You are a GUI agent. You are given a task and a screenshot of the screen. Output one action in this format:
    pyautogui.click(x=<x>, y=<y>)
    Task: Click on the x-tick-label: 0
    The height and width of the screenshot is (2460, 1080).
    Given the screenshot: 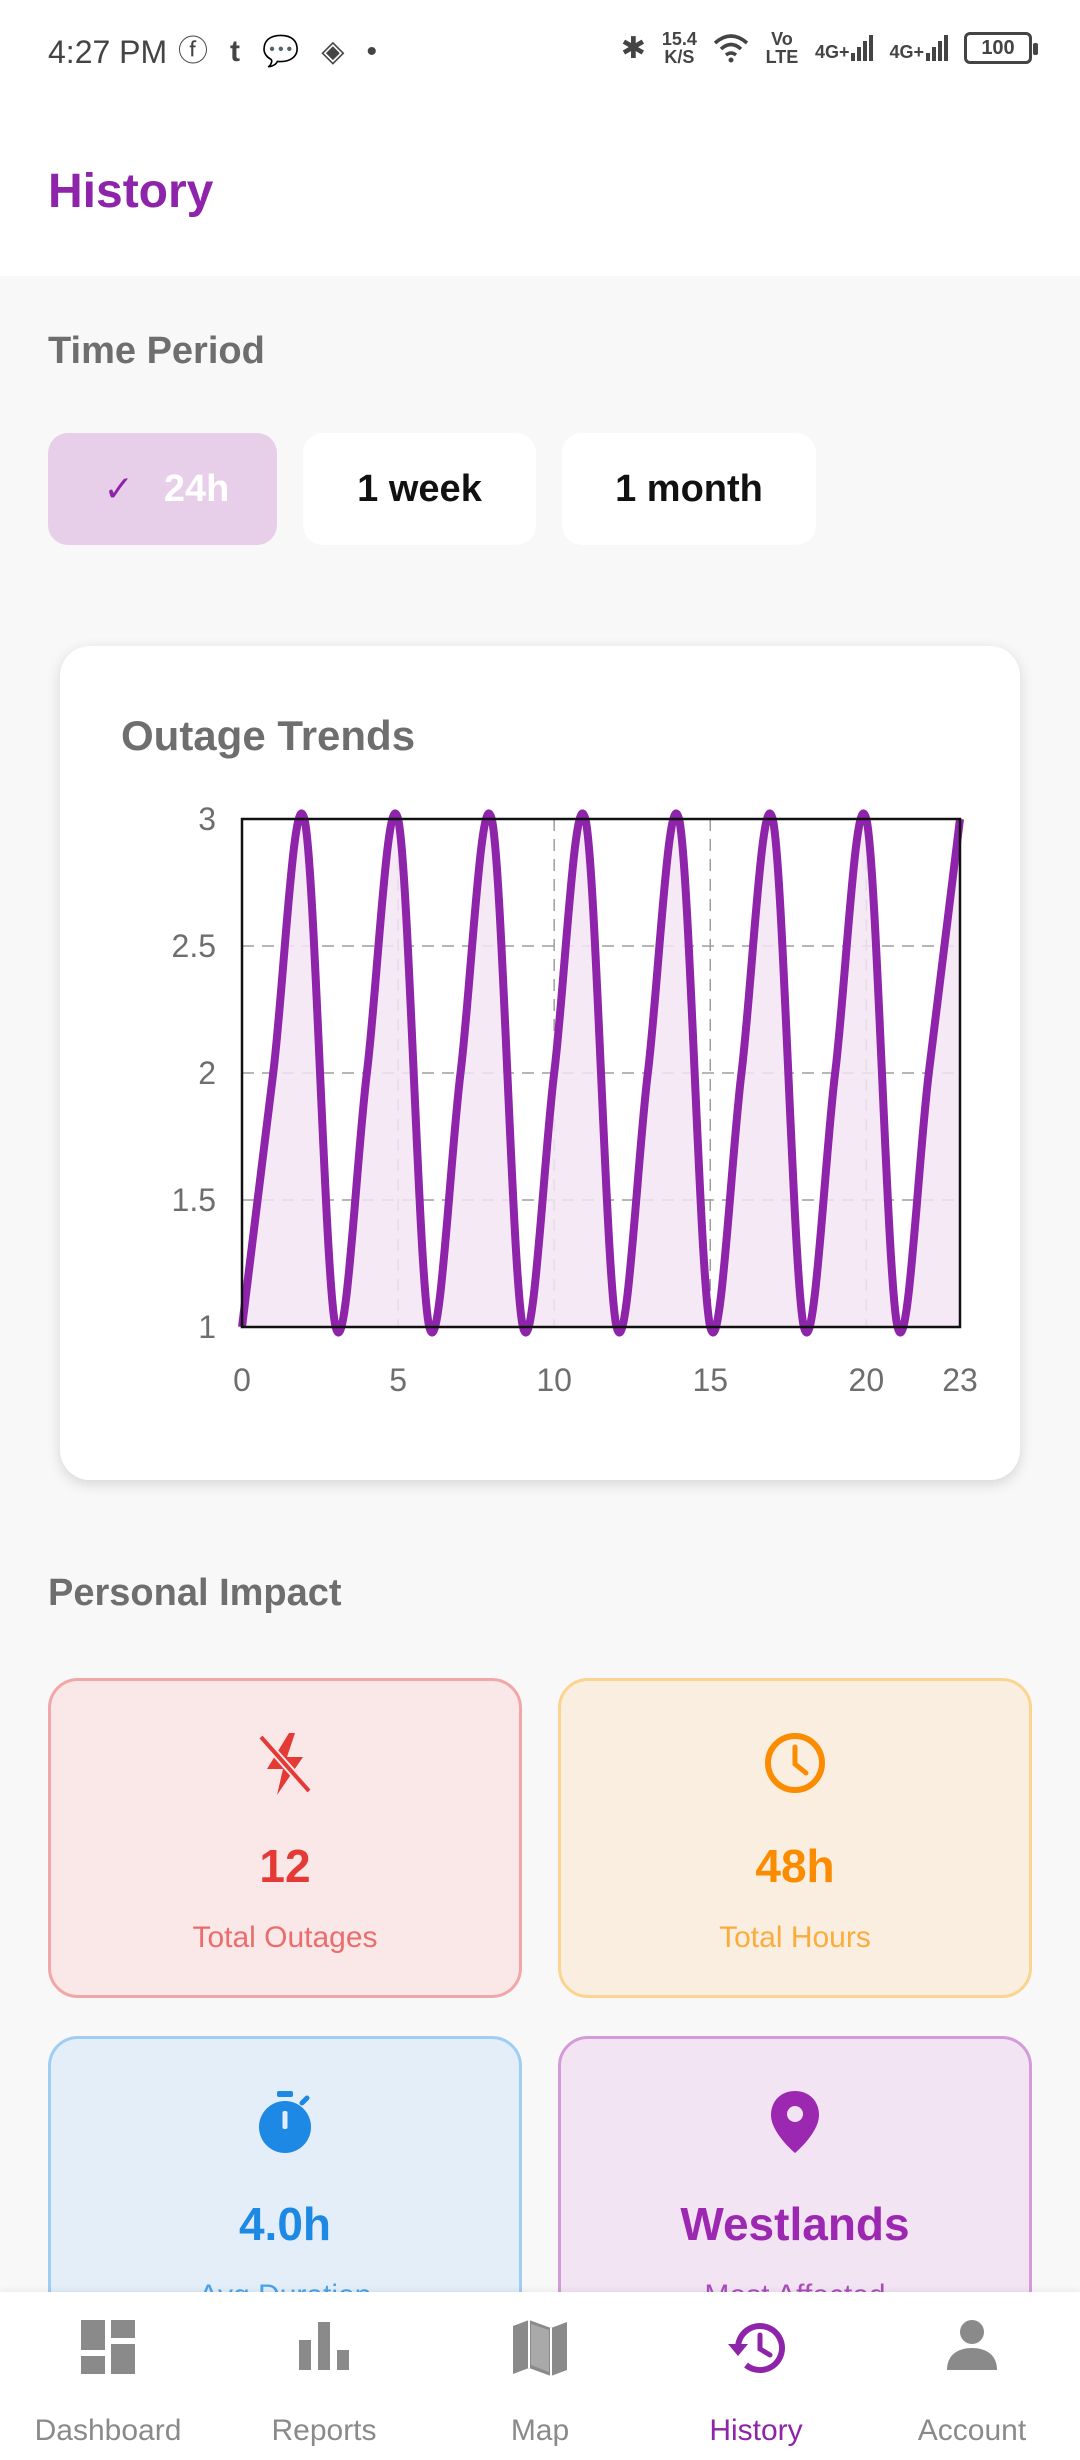 What is the action you would take?
    pyautogui.click(x=242, y=1380)
    